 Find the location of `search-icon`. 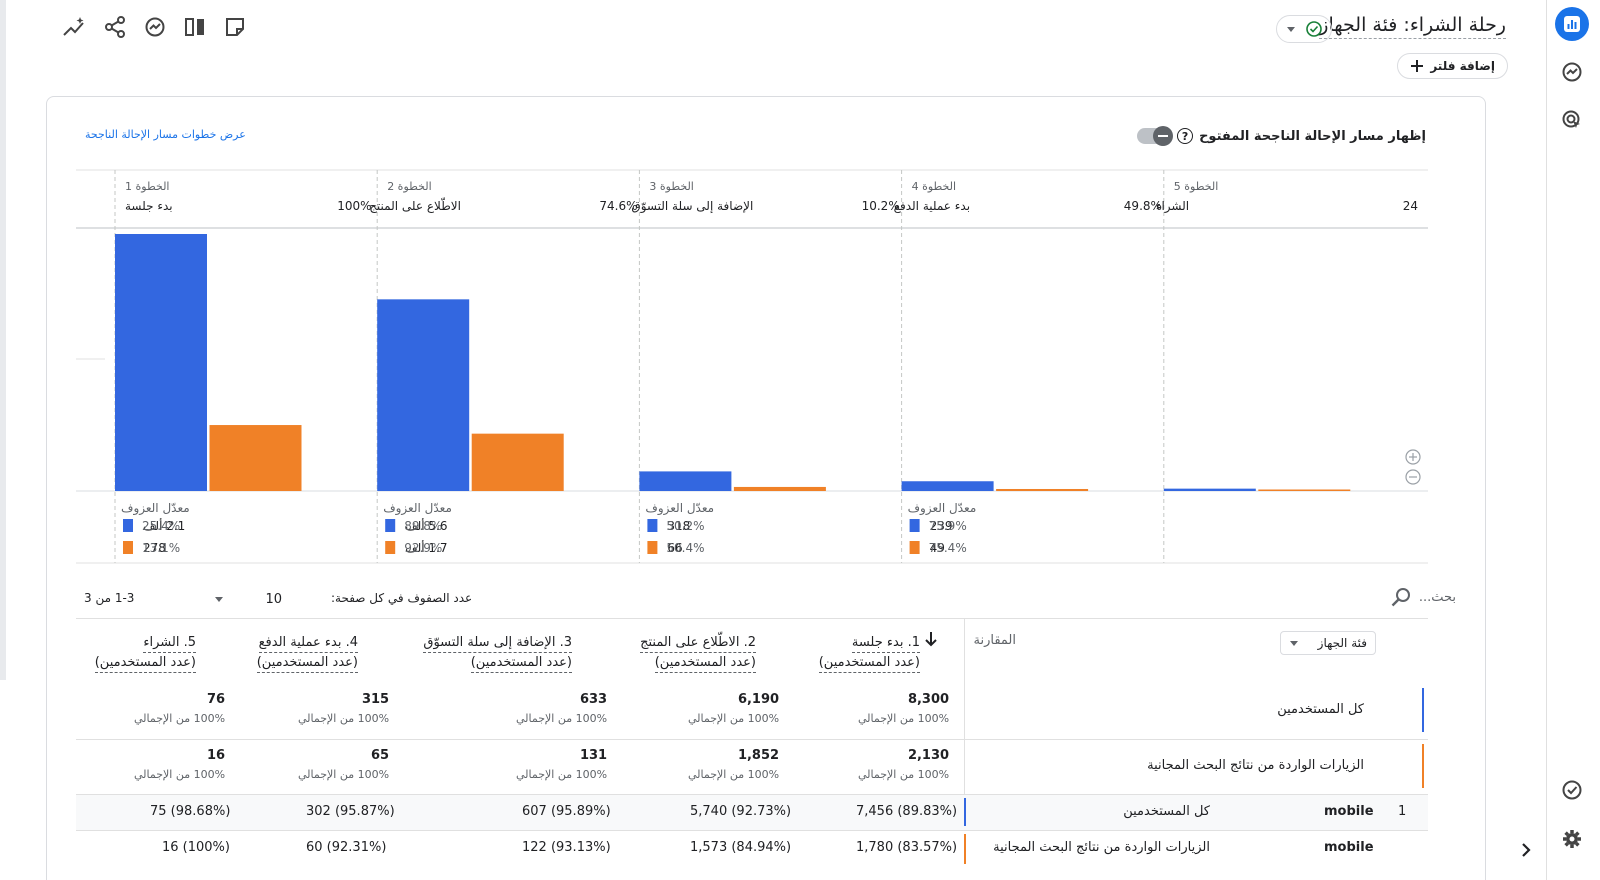

search-icon is located at coordinates (1400, 597).